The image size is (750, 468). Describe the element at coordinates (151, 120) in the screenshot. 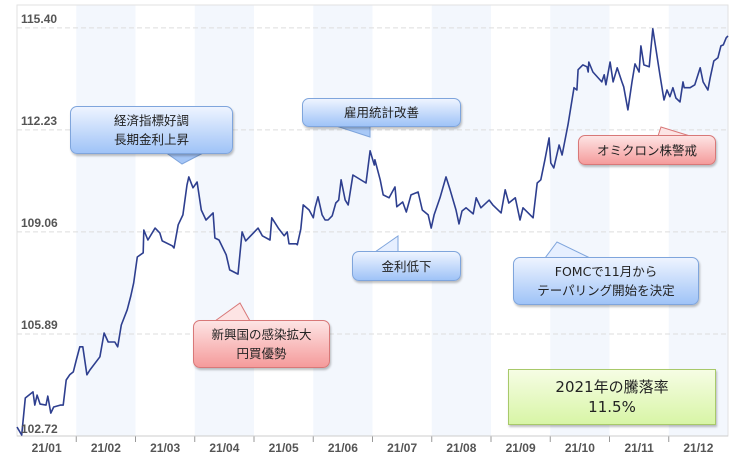

I see `callout-text: 経済指標好調` at that location.